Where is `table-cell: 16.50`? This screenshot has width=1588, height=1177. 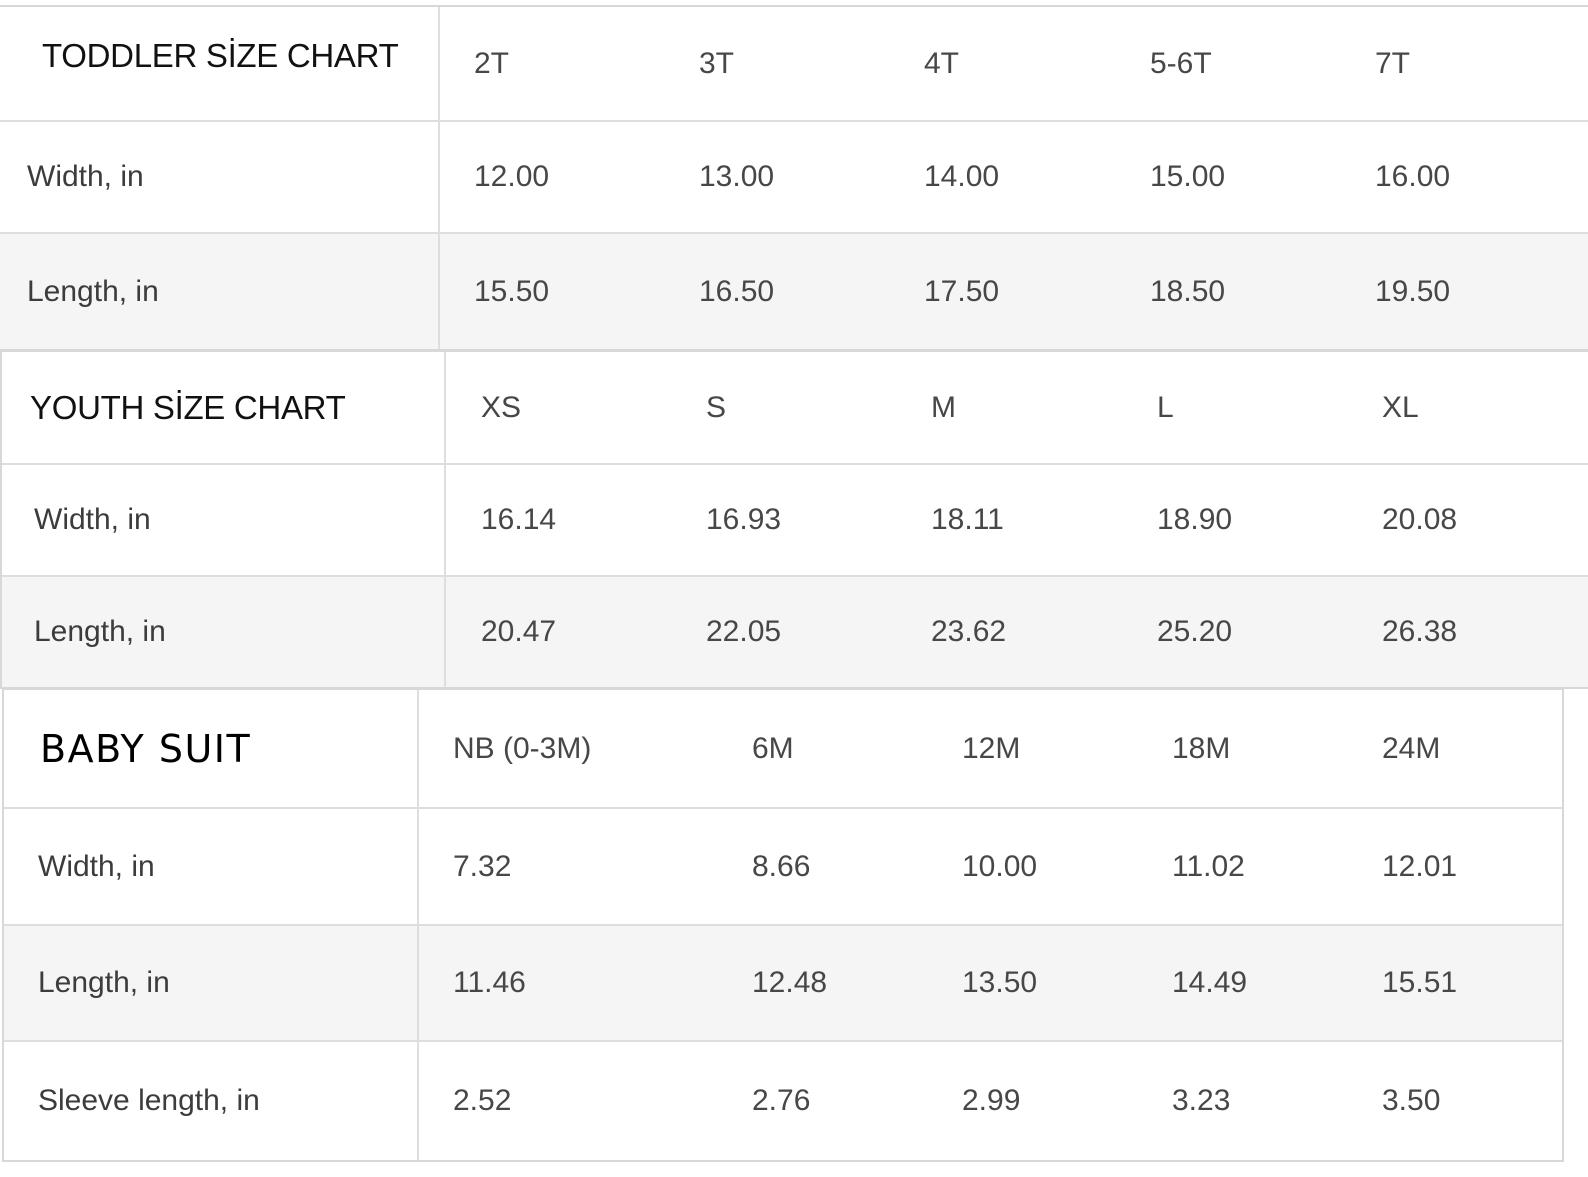
table-cell: 16.50 is located at coordinates (777, 291).